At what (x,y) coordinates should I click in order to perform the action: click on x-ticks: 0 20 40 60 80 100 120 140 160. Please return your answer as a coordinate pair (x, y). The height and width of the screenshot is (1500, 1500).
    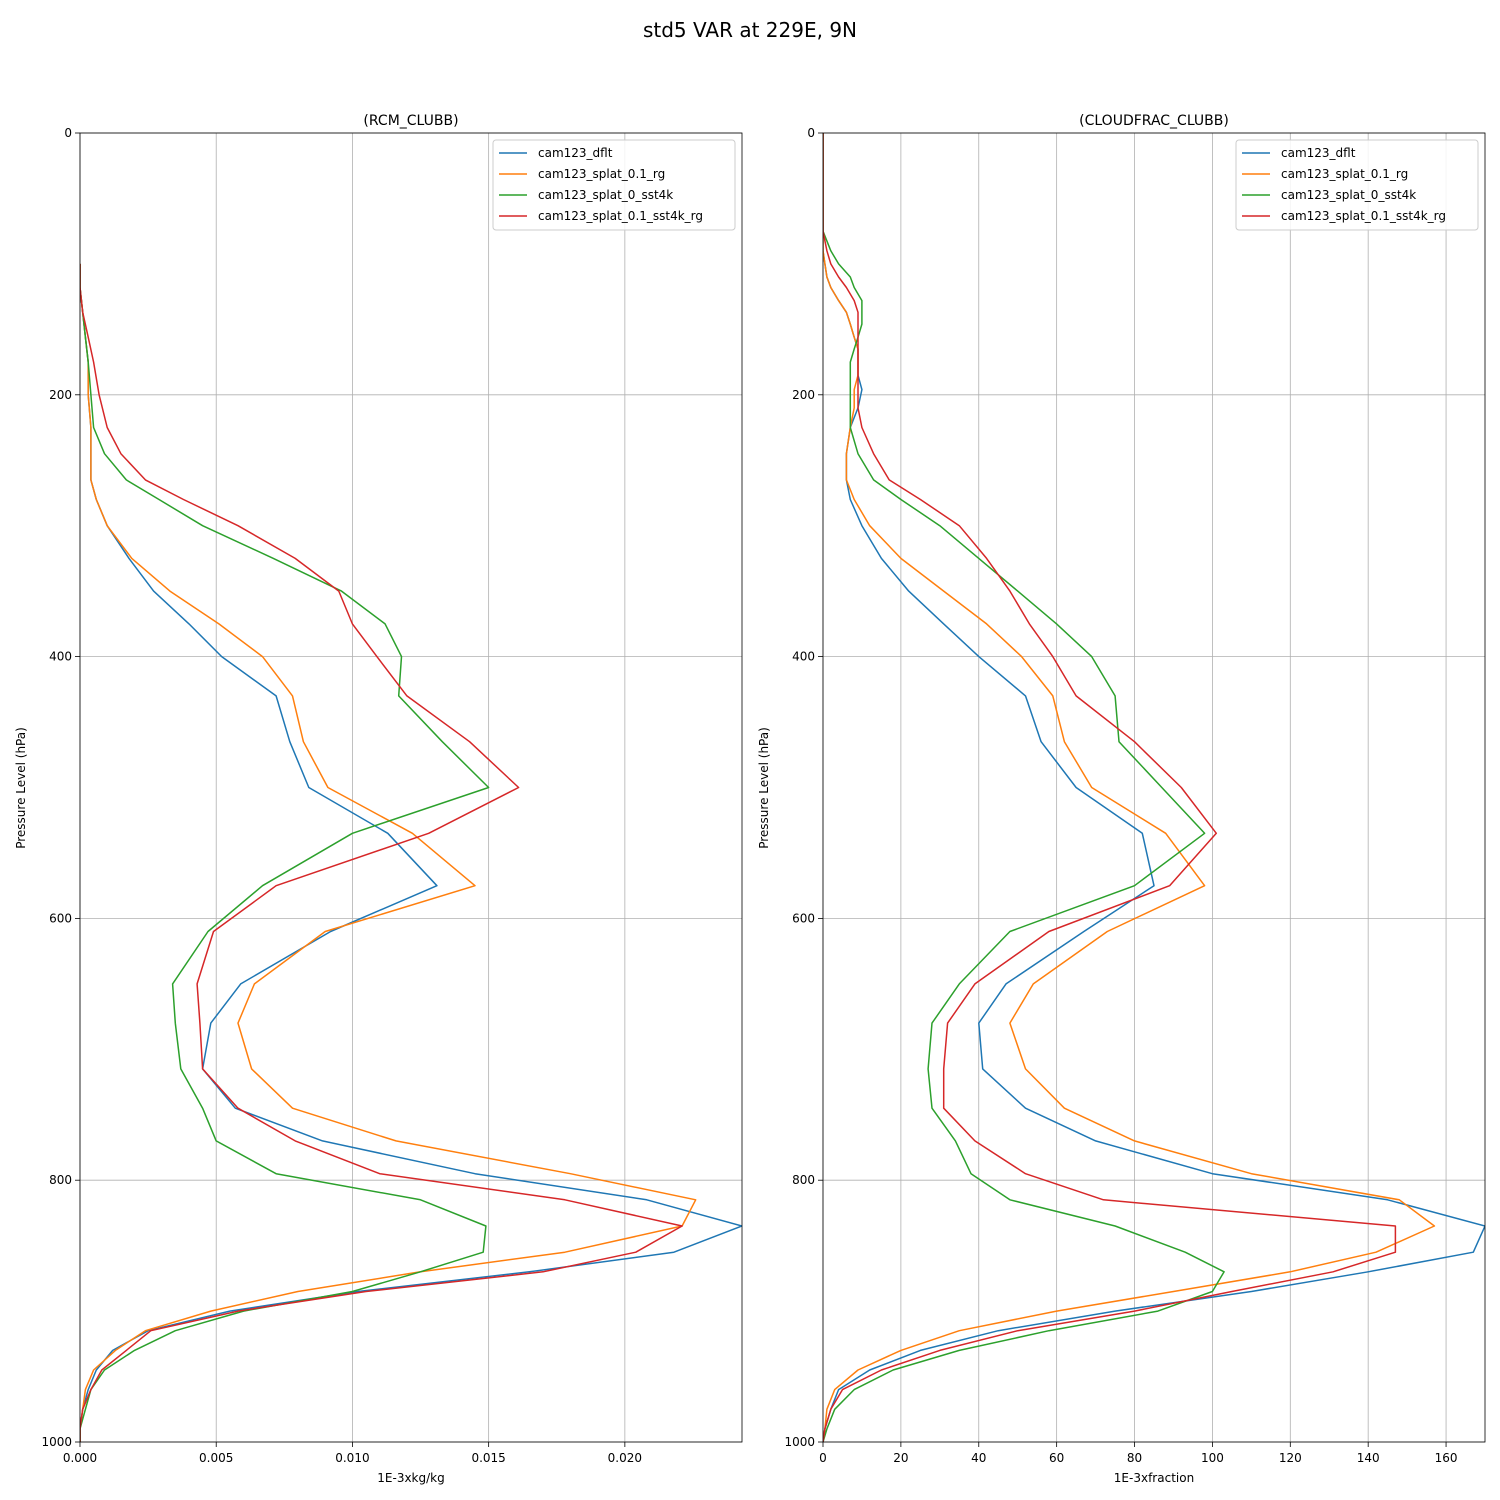
    Looking at the image, I should click on (1138, 1453).